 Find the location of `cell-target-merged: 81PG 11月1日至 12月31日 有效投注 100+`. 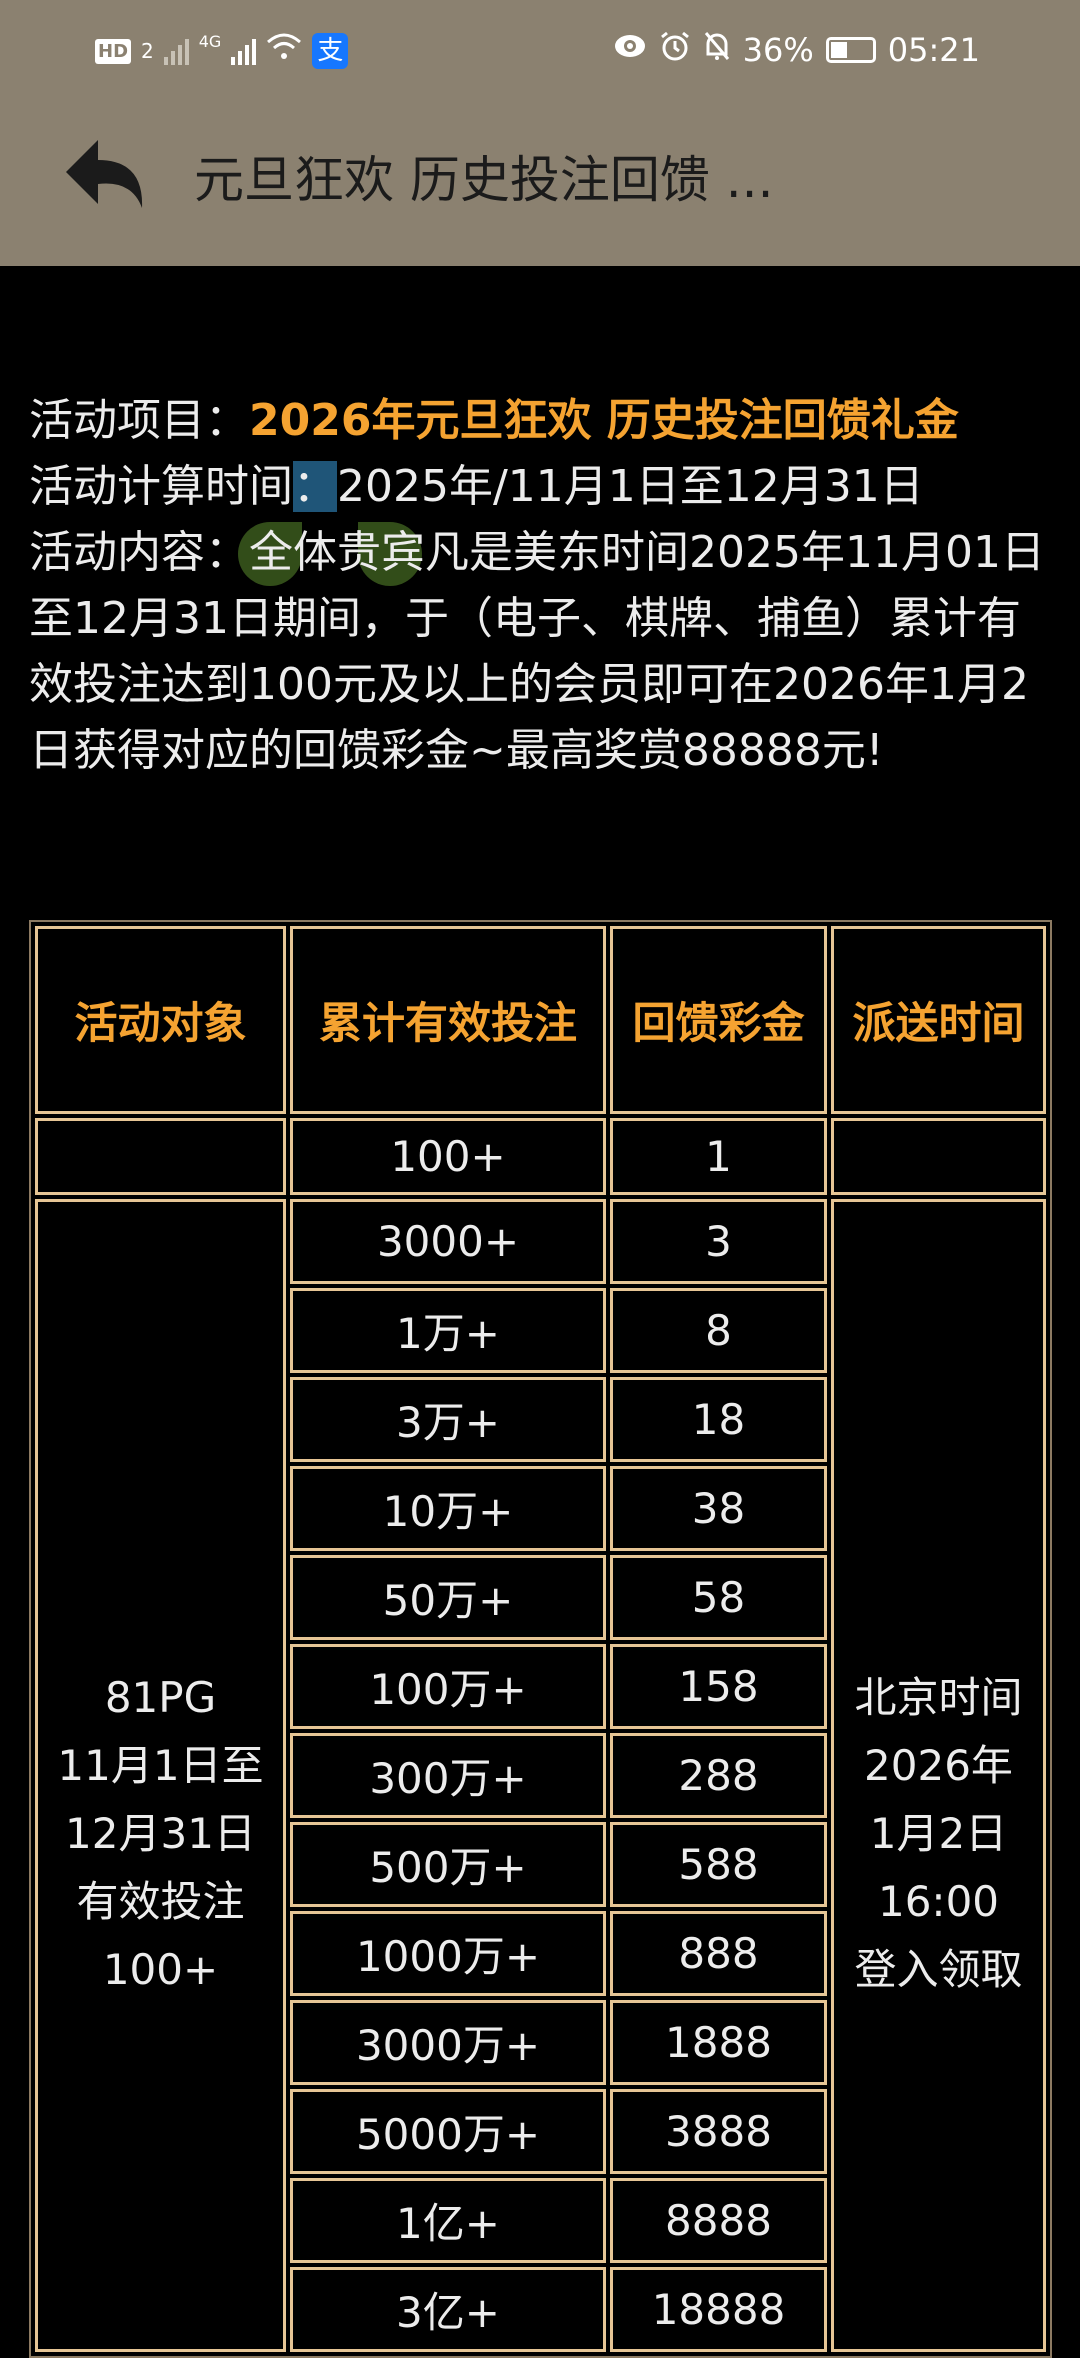

cell-target-merged: 81PG 11月1日至 12月31日 有效投注 100+ is located at coordinates (160, 1775).